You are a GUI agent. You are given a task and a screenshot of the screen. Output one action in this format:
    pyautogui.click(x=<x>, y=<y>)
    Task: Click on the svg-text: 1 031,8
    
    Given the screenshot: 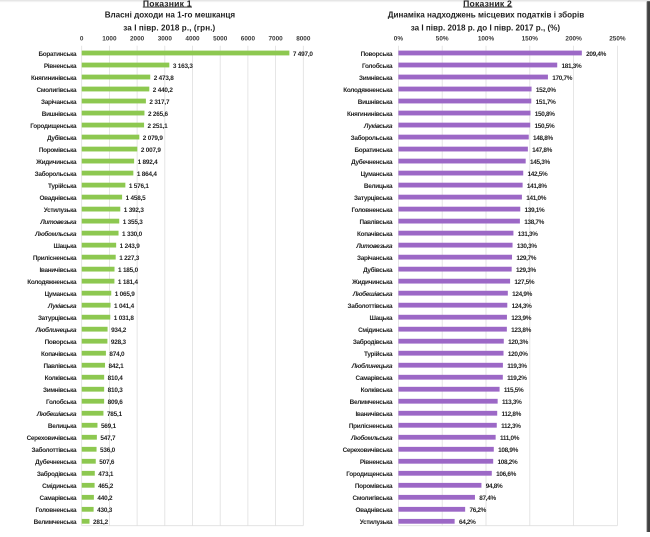 What is the action you would take?
    pyautogui.click(x=124, y=318)
    